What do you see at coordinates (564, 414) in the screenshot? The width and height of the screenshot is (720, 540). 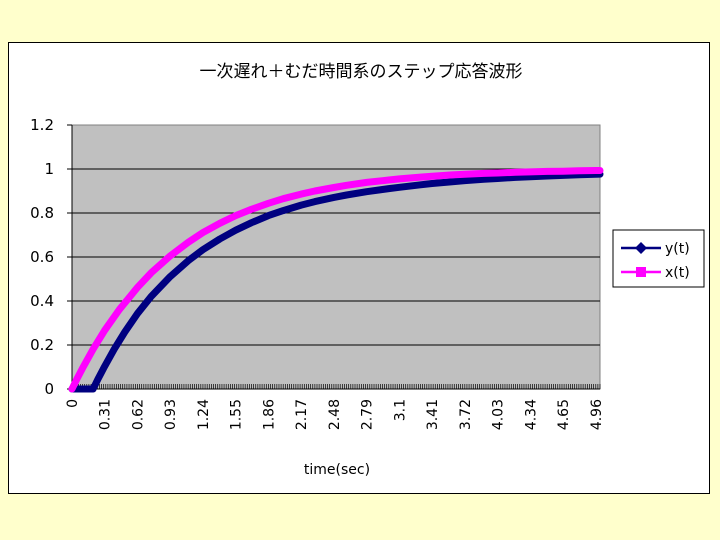 I see `x-tick-label-15: 4.65` at bounding box center [564, 414].